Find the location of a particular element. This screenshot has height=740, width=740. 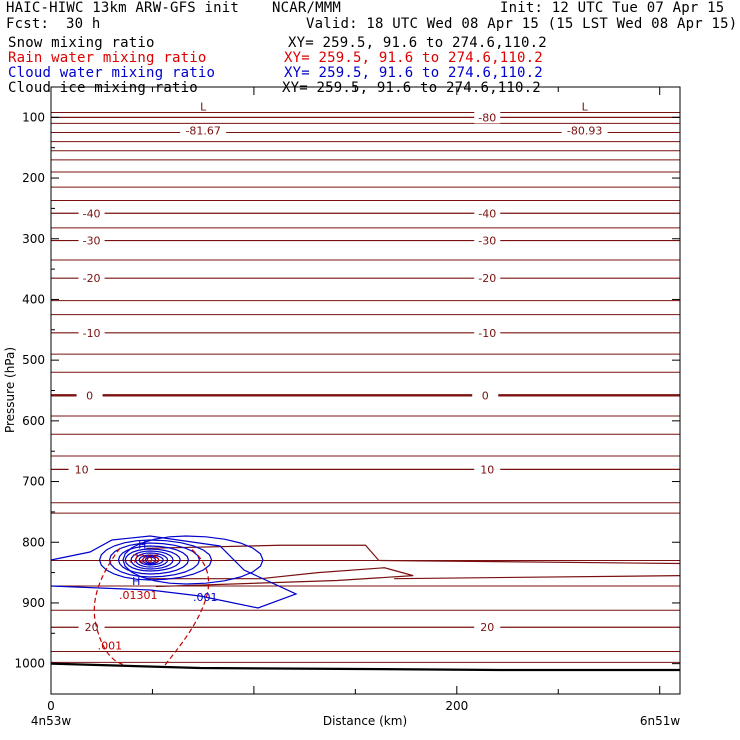

min-value-1: -80.93 is located at coordinates (584, 131).